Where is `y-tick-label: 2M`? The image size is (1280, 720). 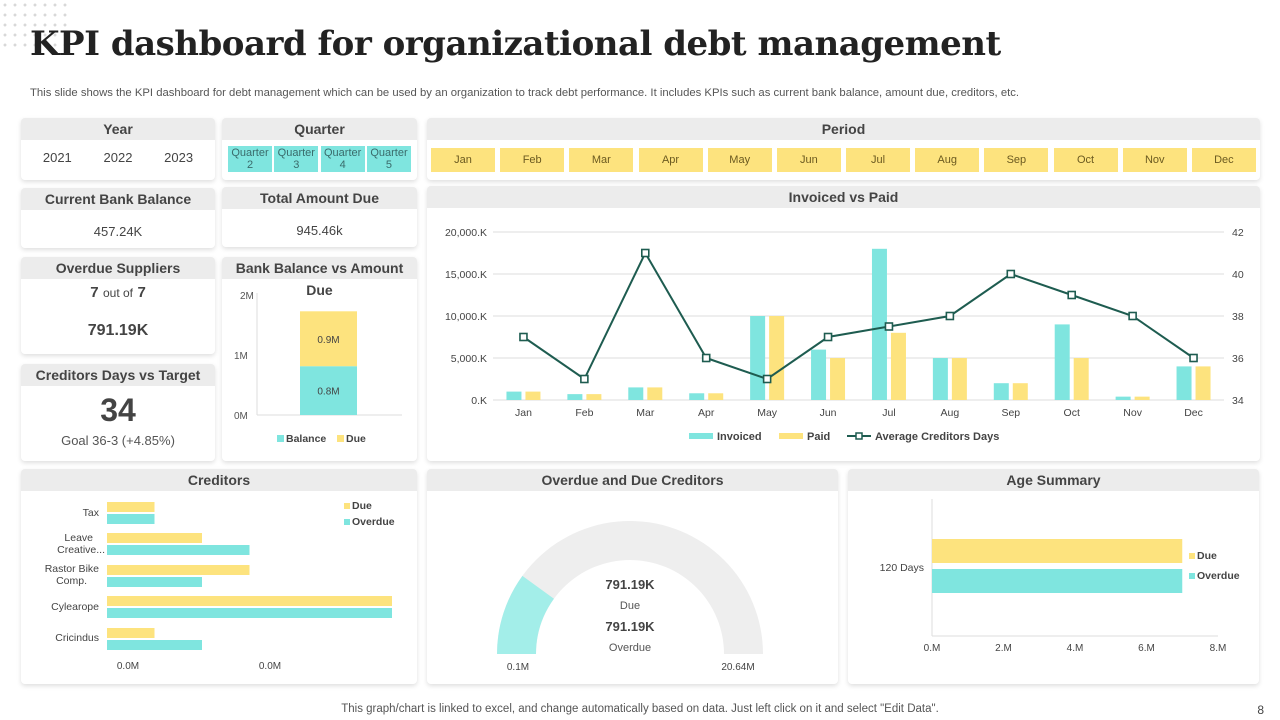
y-tick-label: 2M is located at coordinates (247, 296).